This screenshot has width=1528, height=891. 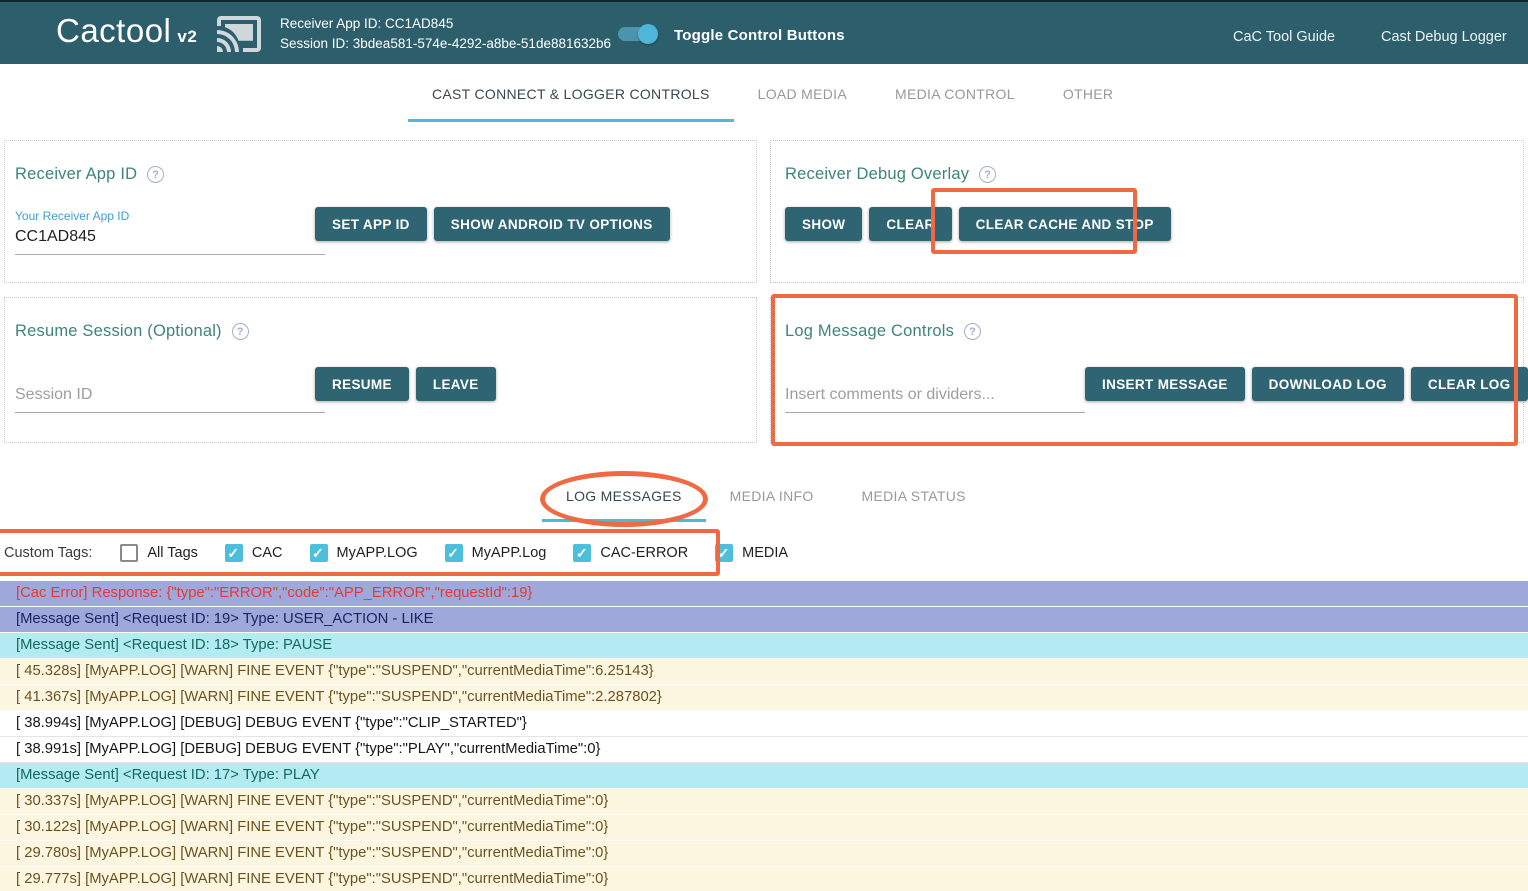 What do you see at coordinates (1284, 37) in the screenshot?
I see `cac-tool-guide-link: CaC Tool Guide` at bounding box center [1284, 37].